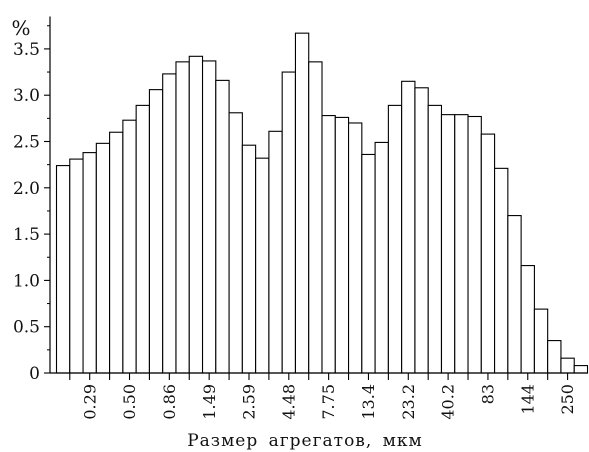 This screenshot has height=452, width=589. Describe the element at coordinates (567, 399) in the screenshot. I see `x-tick-label: 250` at that location.